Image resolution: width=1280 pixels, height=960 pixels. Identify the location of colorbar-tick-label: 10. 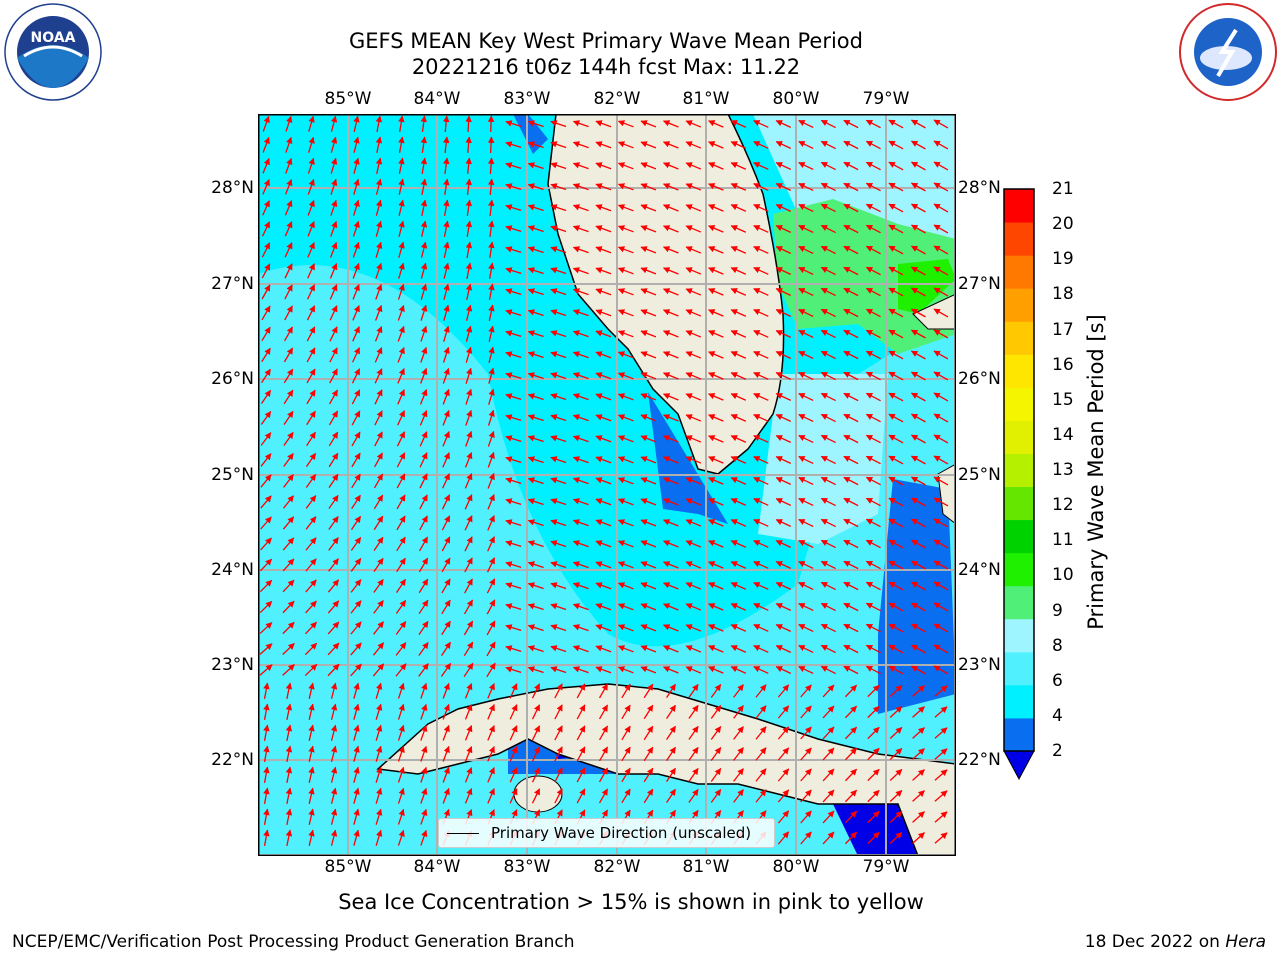
(1063, 575).